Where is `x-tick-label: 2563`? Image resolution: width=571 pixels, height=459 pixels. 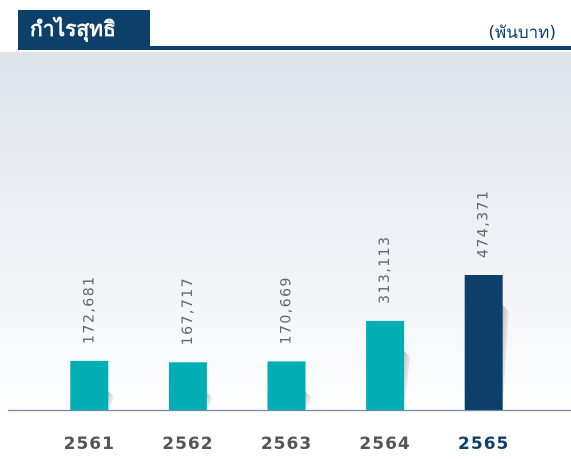 x-tick-label: 2563 is located at coordinates (286, 444).